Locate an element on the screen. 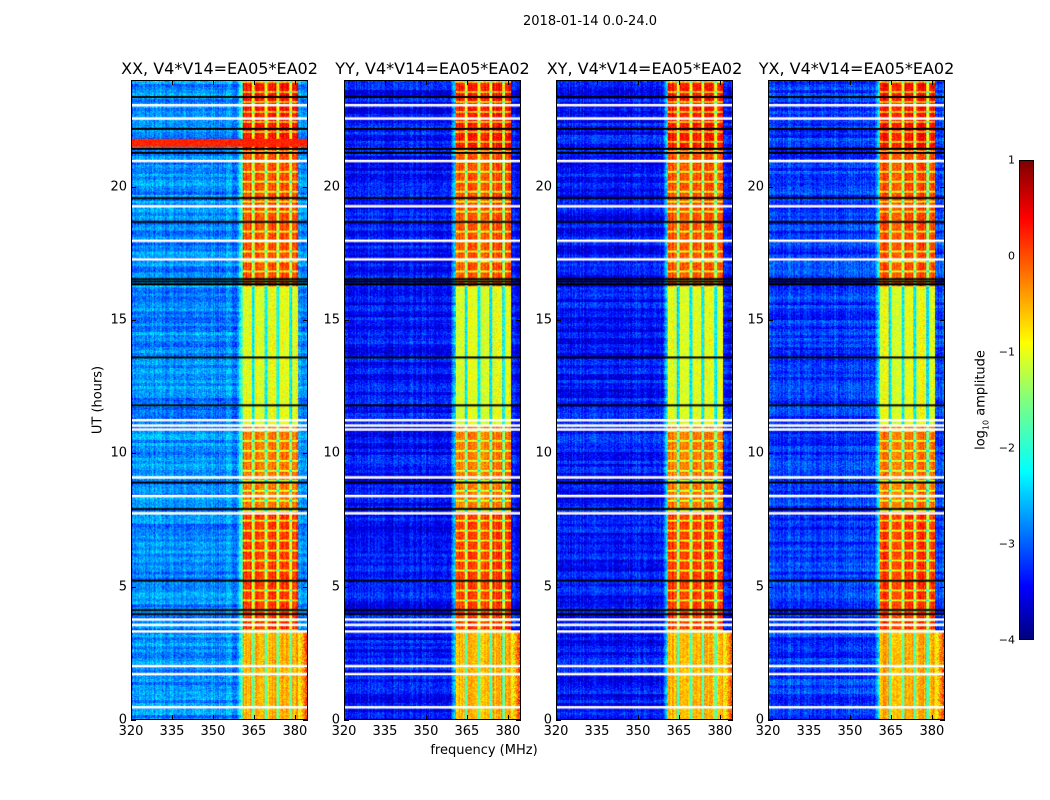 Image resolution: width=1050 pixels, height=800 pixels. colorbar is located at coordinates (1026, 400).